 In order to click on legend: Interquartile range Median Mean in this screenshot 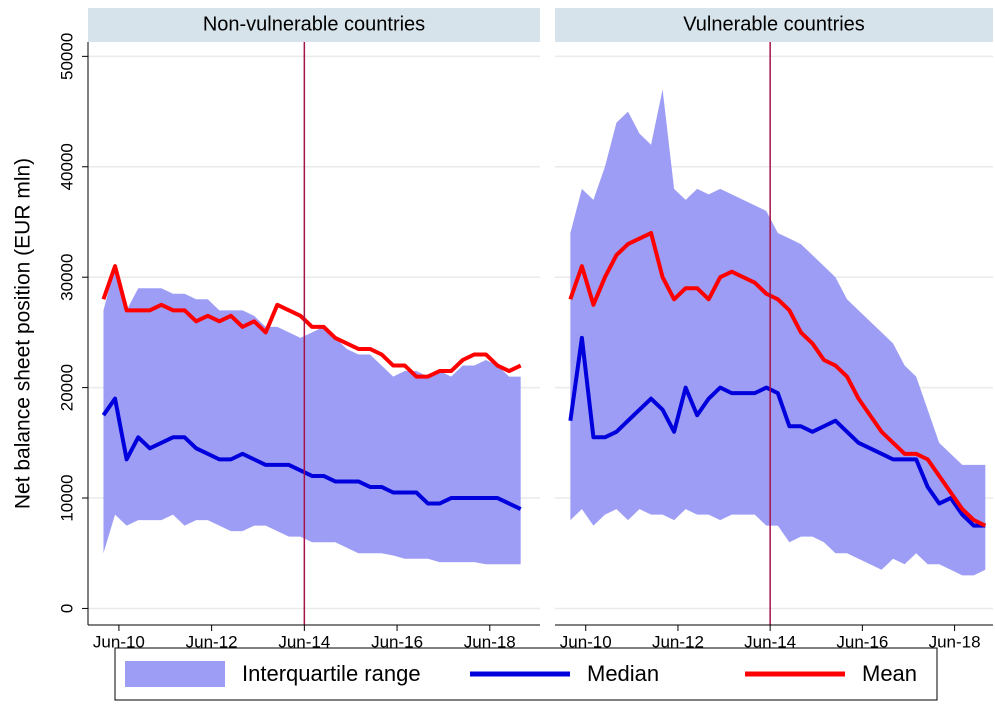, I will do `click(526, 674)`.